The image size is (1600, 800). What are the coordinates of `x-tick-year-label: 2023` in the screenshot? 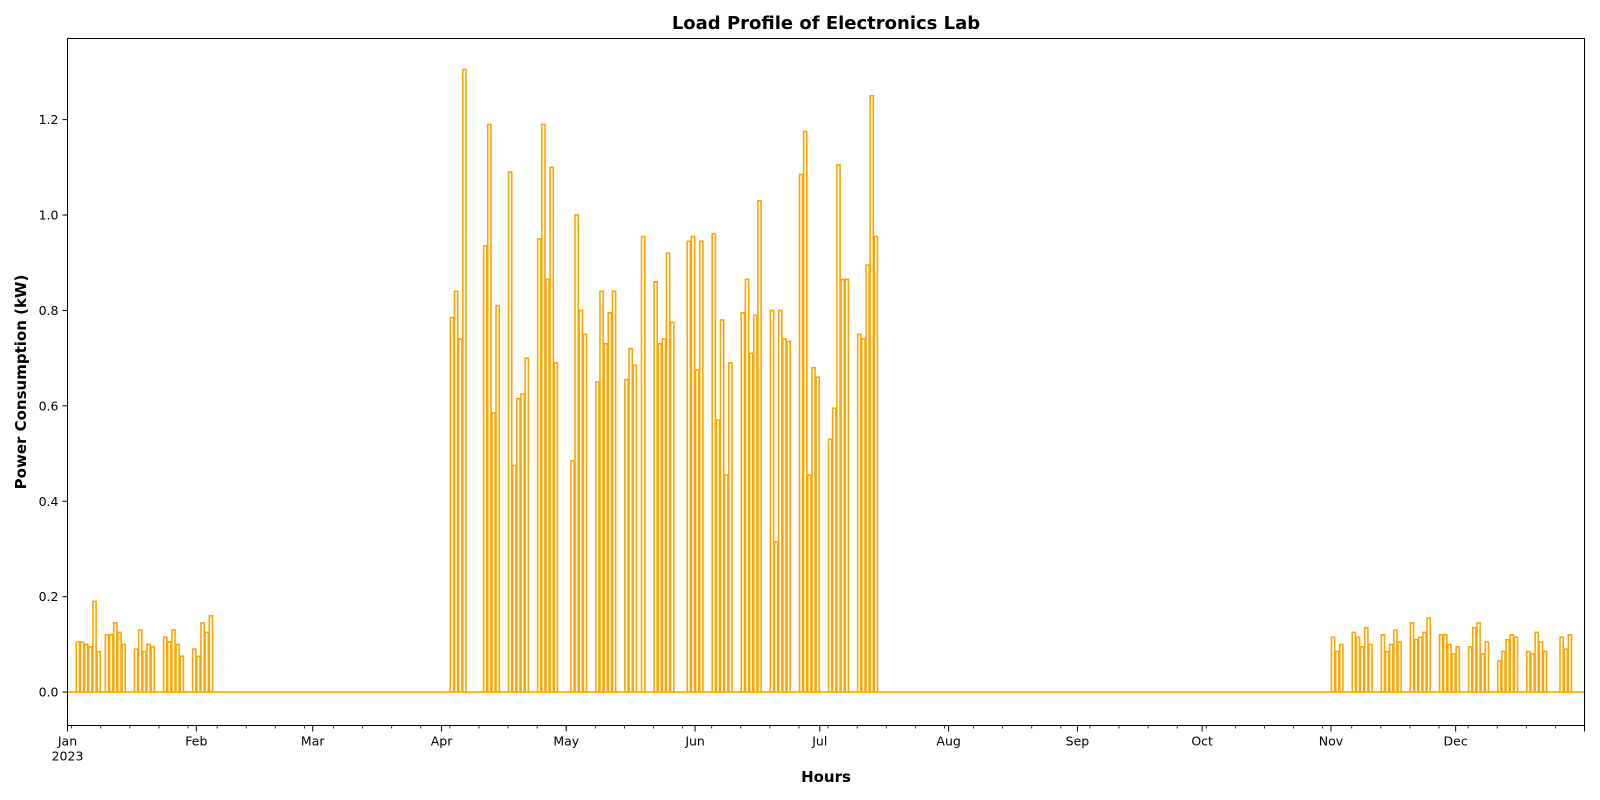 It's located at (68, 756).